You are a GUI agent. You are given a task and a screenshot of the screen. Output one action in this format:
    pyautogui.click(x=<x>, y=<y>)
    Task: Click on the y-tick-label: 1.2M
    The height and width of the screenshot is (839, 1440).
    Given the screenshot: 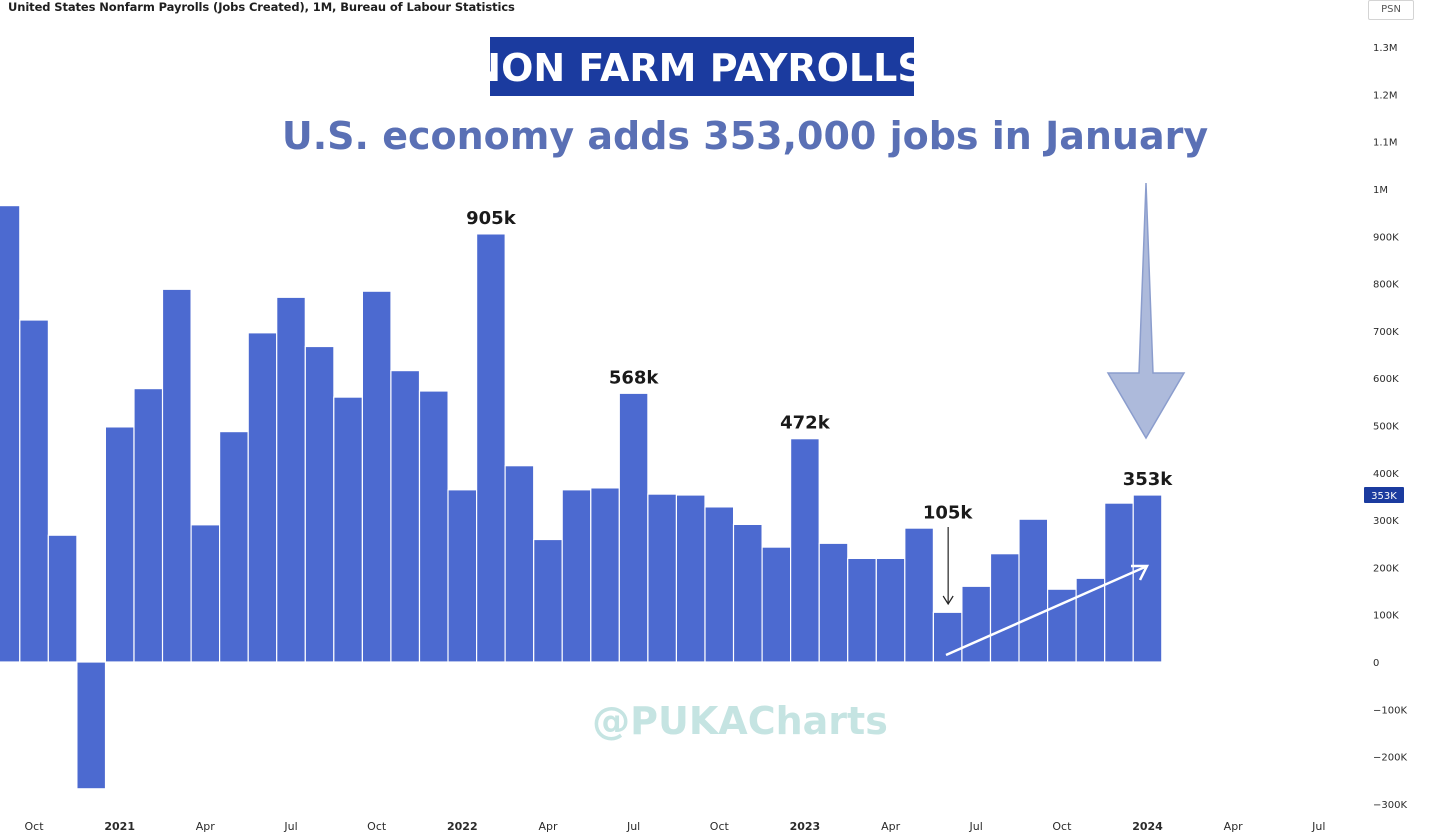 What is the action you would take?
    pyautogui.click(x=1385, y=95)
    